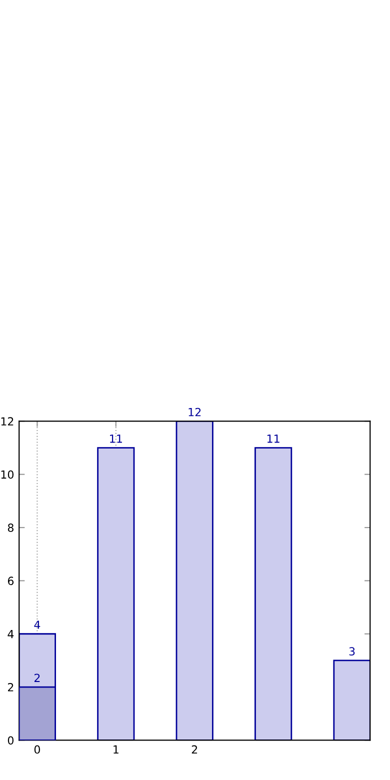  I want to click on x-tick-label: 0, so click(37, 749).